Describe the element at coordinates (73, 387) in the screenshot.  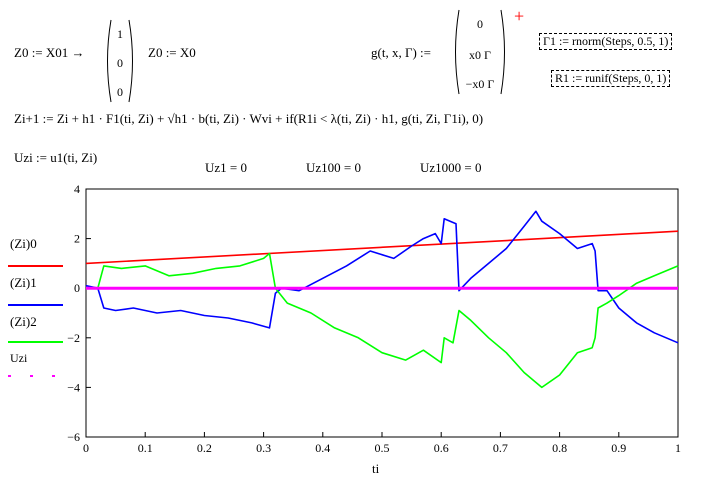
I see `y-tick-label: −4` at that location.